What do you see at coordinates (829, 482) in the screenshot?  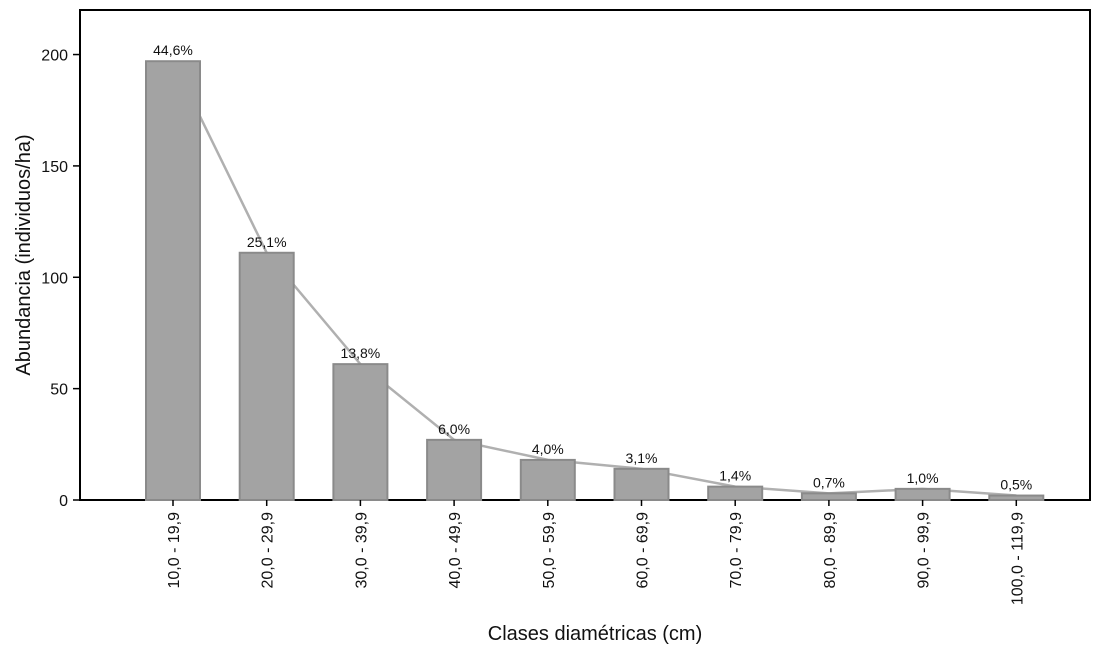 I see `data-label: 0,7%` at bounding box center [829, 482].